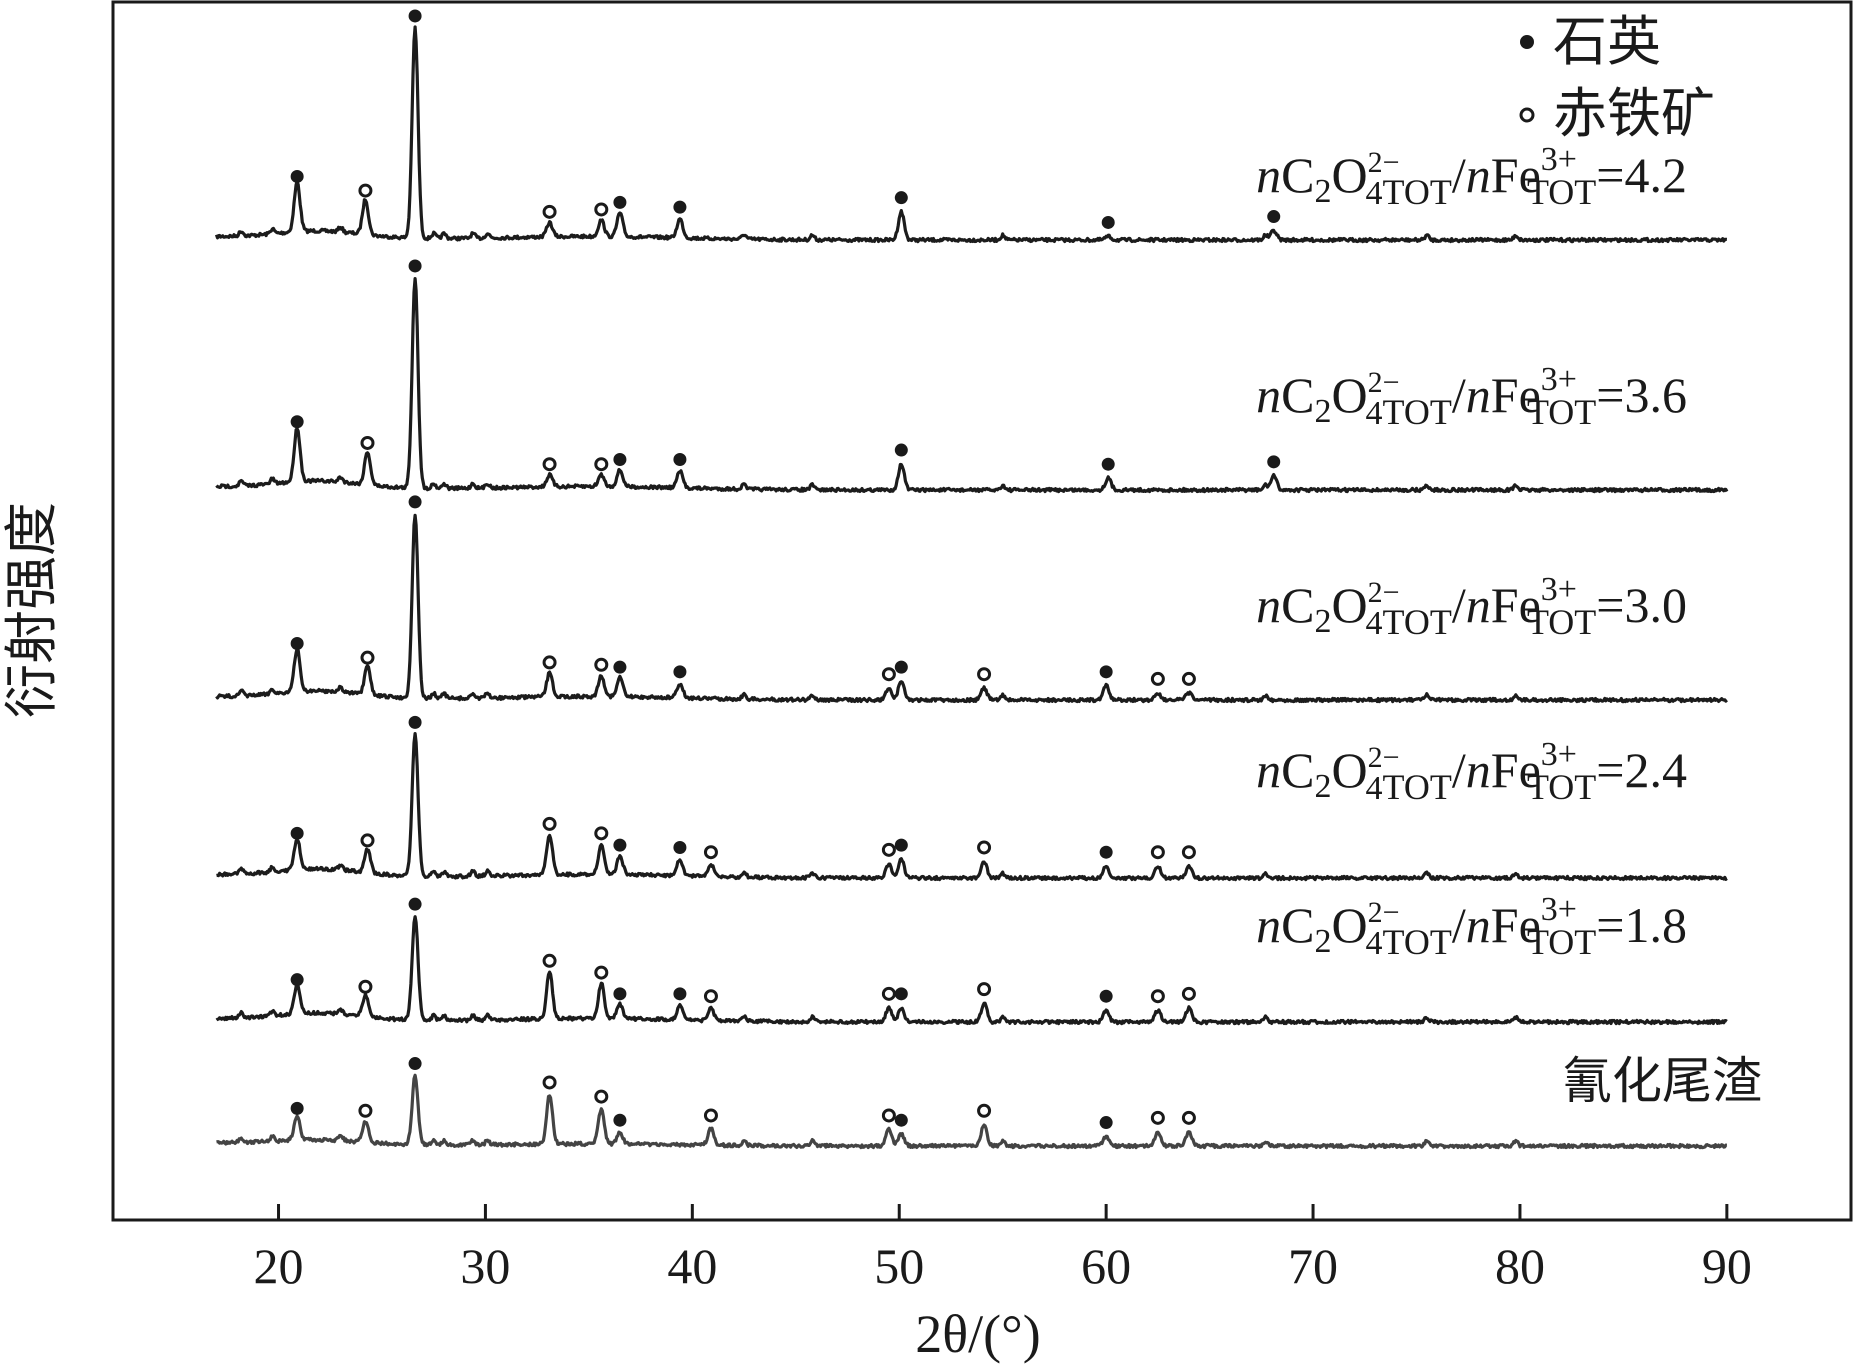  What do you see at coordinates (1527, 115) in the screenshot?
I see `legend-hematite-symbol` at bounding box center [1527, 115].